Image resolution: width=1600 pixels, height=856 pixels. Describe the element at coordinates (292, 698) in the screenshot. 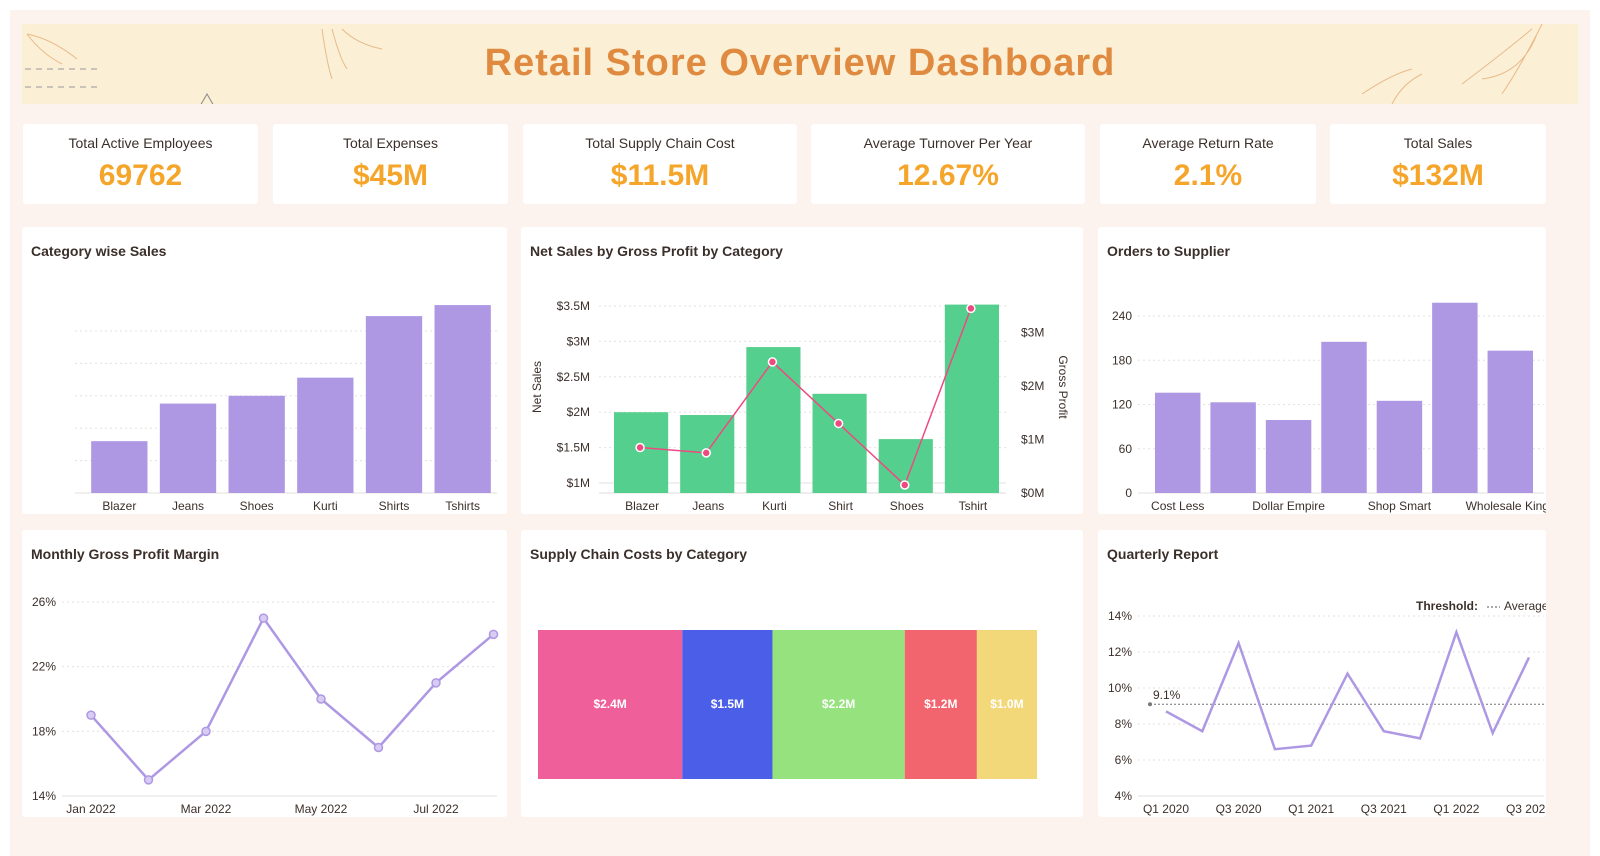

I see `margin-line` at that location.